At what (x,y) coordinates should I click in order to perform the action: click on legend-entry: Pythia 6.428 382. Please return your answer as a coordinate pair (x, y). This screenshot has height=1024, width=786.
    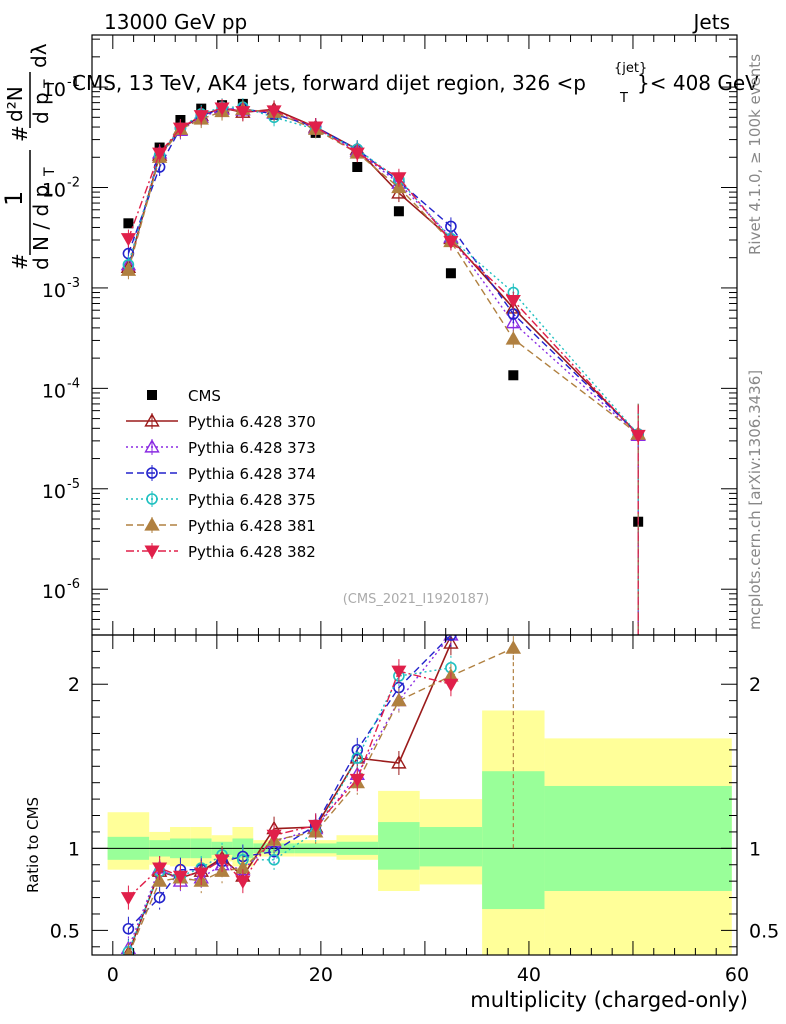
    Looking at the image, I should click on (221, 552).